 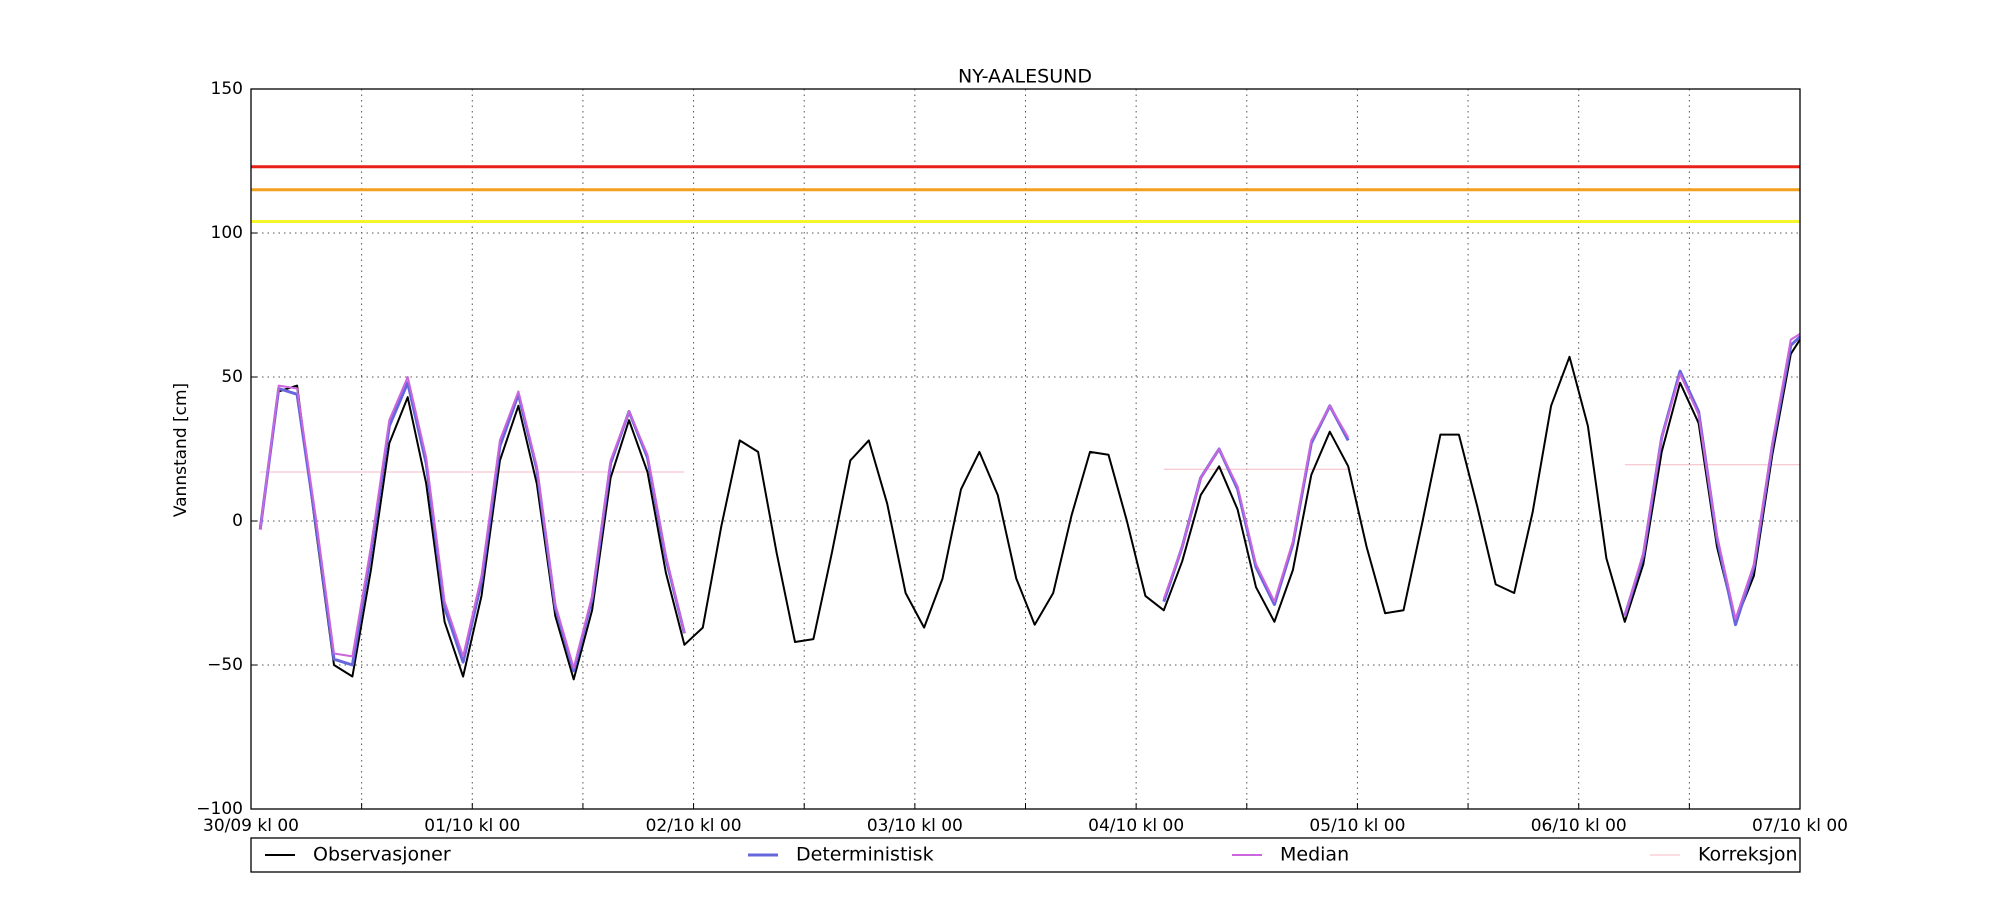 What do you see at coordinates (225, 665) in the screenshot?
I see `y-tick-label: −50` at bounding box center [225, 665].